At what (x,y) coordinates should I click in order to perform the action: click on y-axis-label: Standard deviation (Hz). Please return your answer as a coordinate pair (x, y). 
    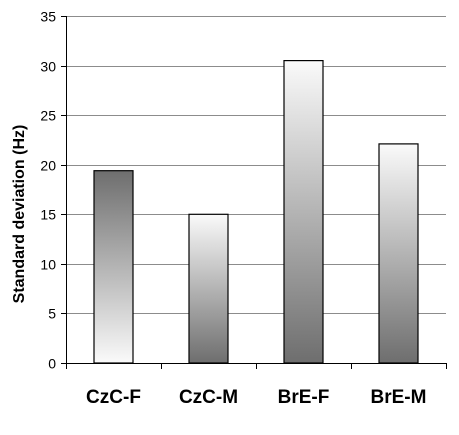
    Looking at the image, I should click on (19, 214).